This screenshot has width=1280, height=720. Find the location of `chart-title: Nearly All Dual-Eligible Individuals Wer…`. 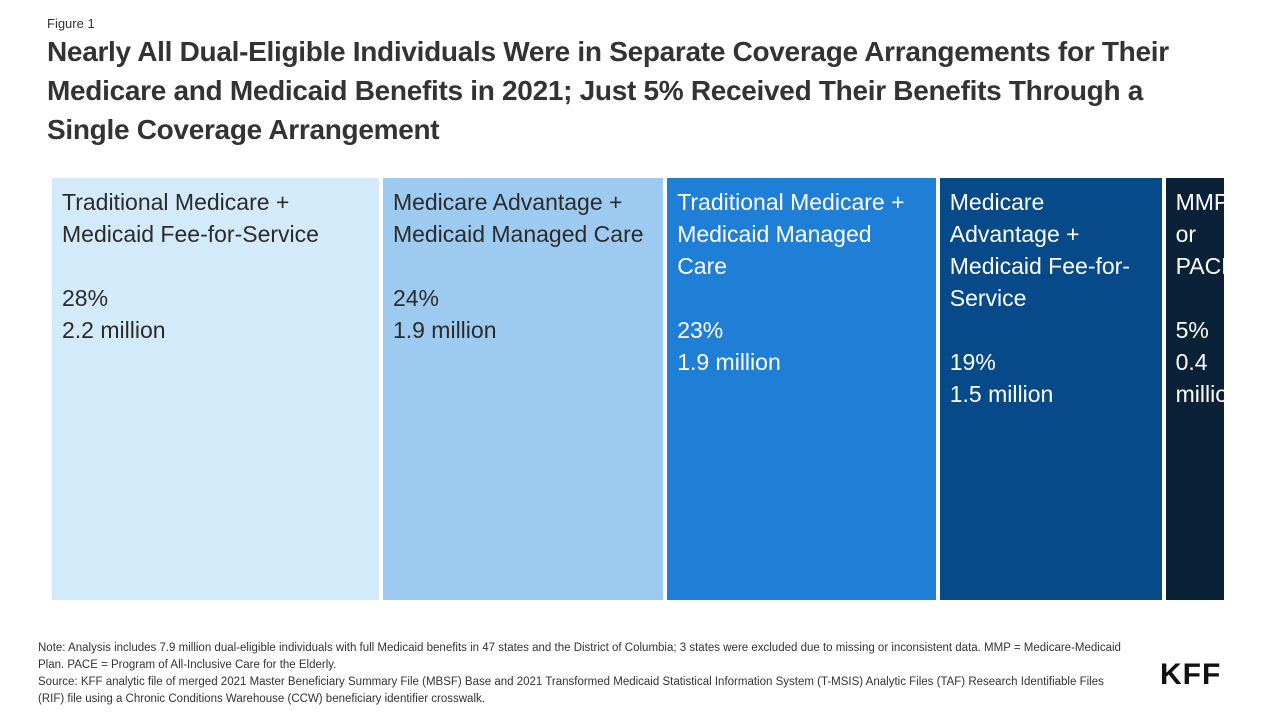

chart-title: Nearly All Dual-Eligible Individuals Wer… is located at coordinates (608, 90).